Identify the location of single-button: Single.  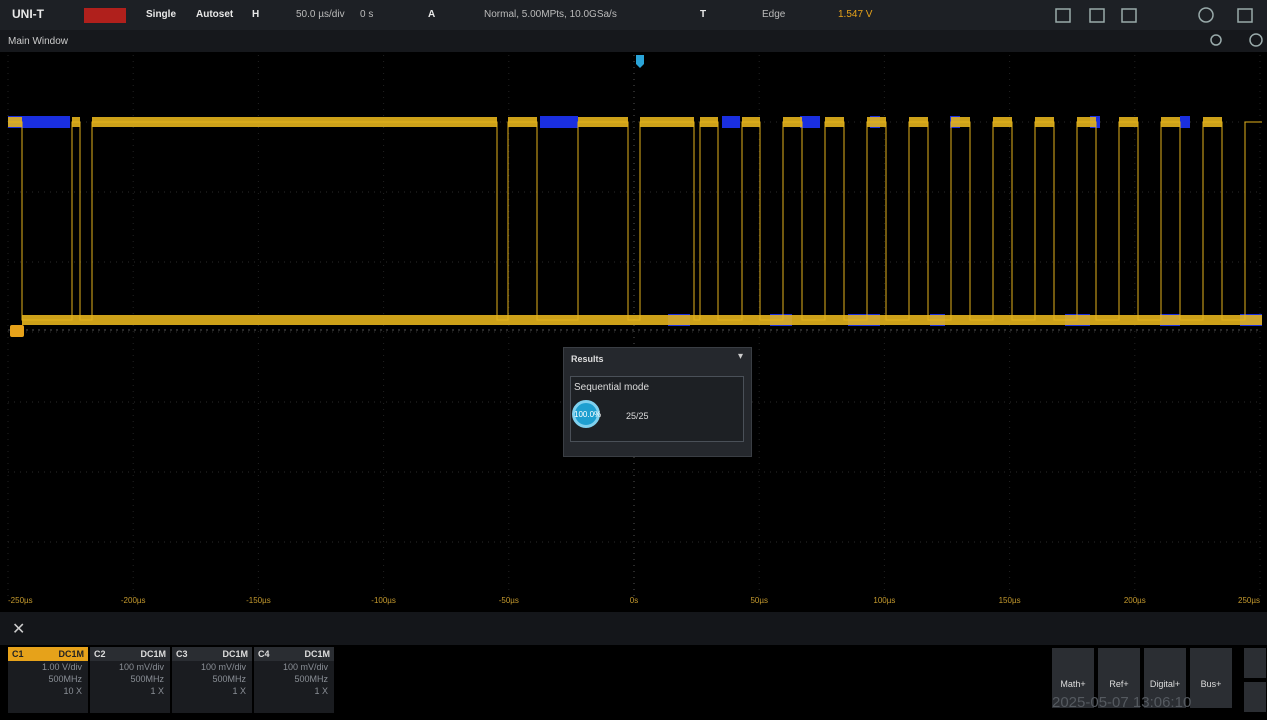
(161, 14).